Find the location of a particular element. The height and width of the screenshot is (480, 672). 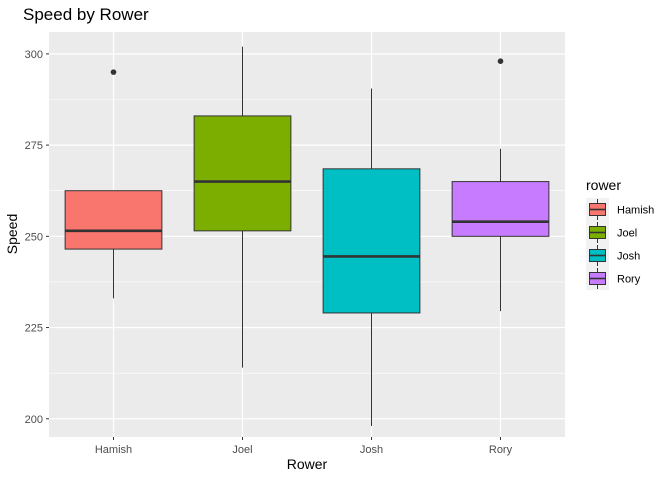

legend-label: Joel is located at coordinates (627, 234).